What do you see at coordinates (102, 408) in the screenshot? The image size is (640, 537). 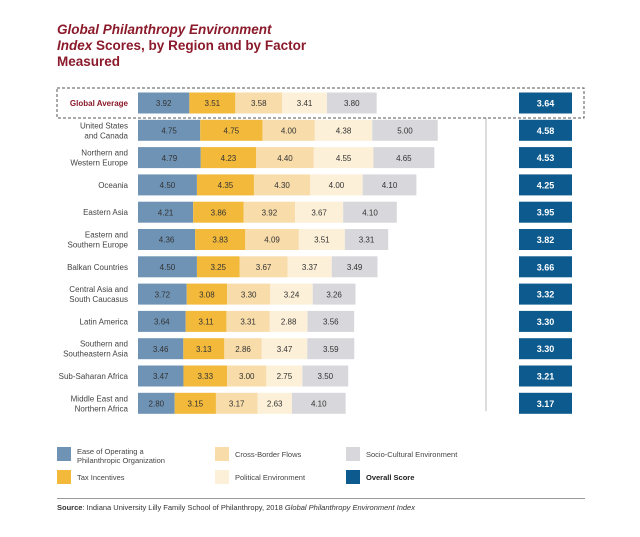 I see `row-label-line: Northern Africa` at bounding box center [102, 408].